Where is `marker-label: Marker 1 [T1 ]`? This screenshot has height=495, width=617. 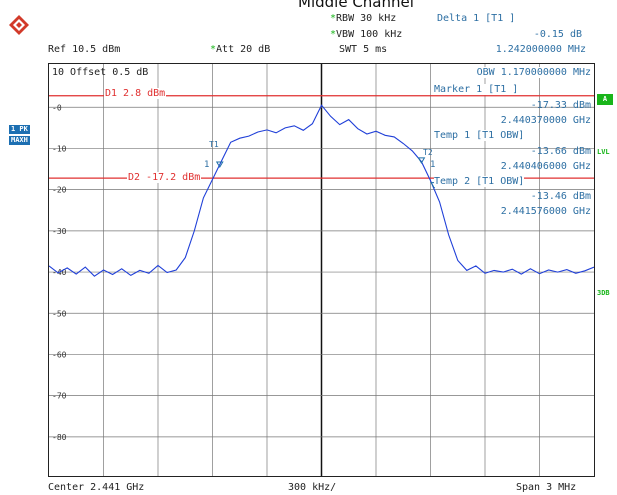 marker-label: Marker 1 [T1 ] is located at coordinates (476, 89).